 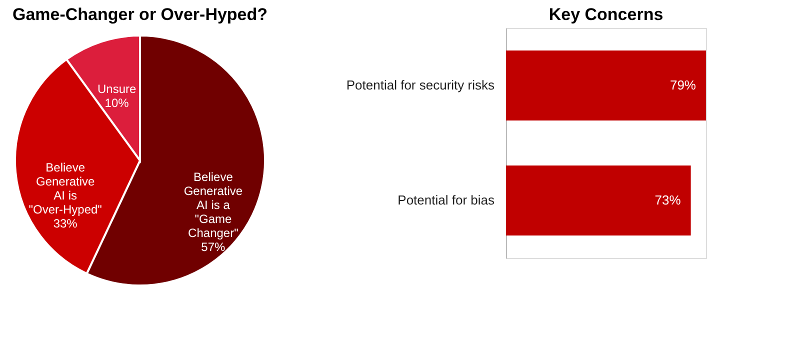 I want to click on slice-label: Believe Generative AI is "Over-Hyped", so click(x=65, y=188).